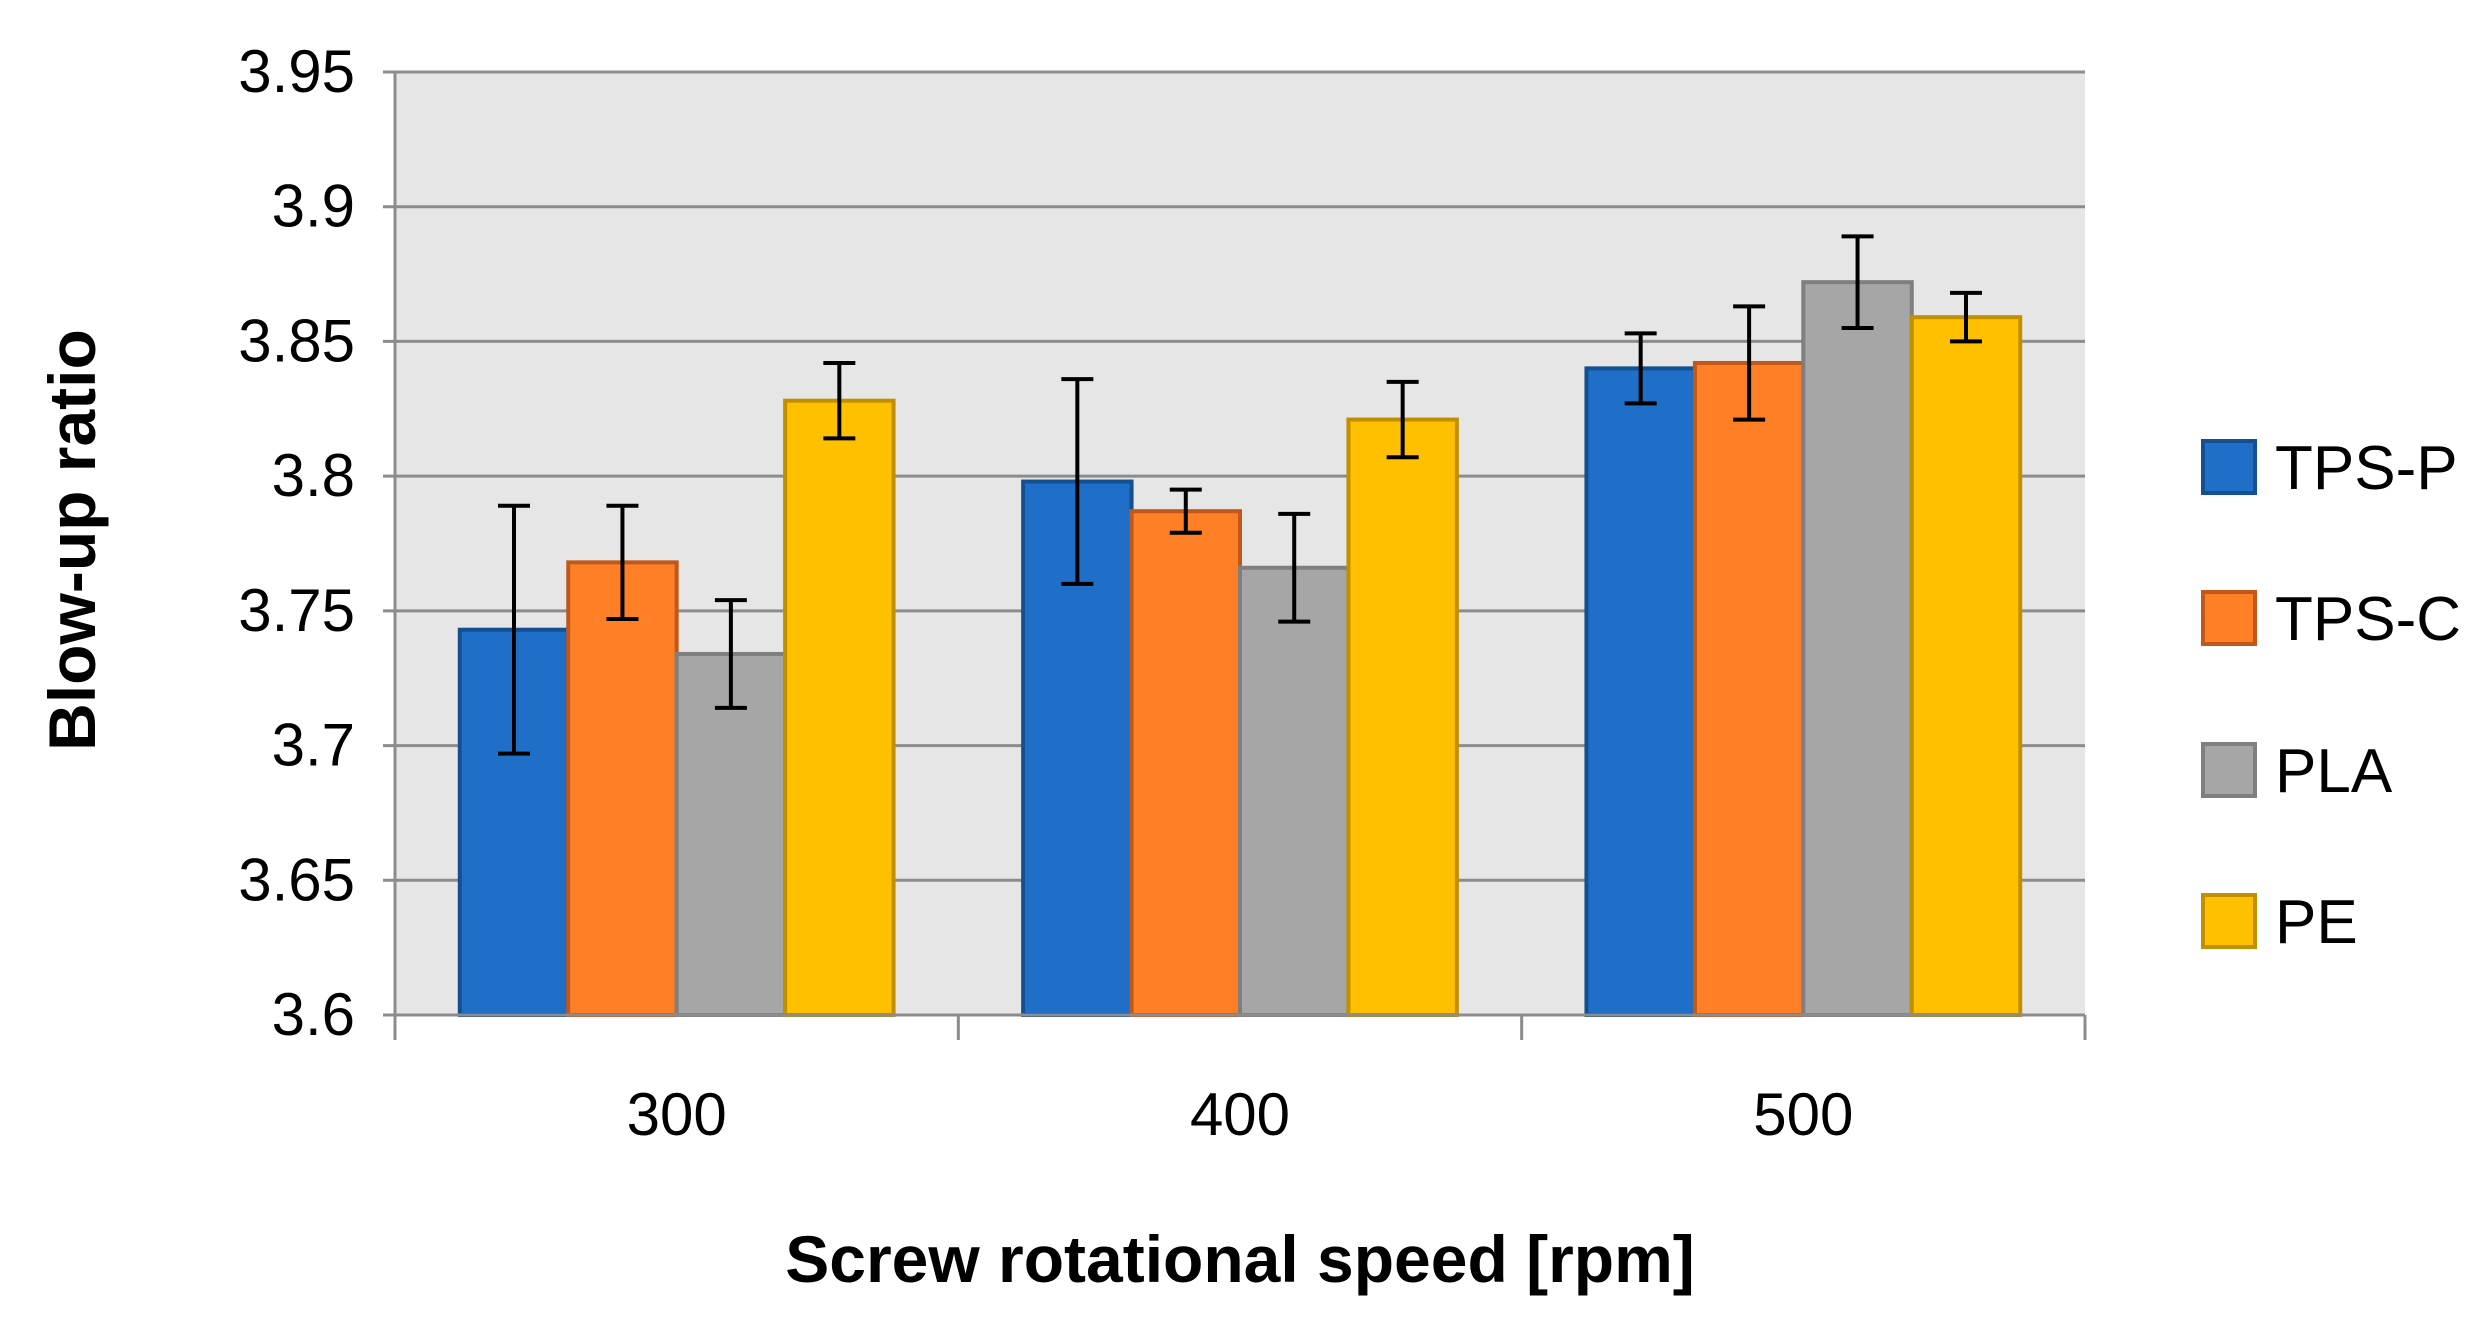 This screenshot has height=1322, width=2490. What do you see at coordinates (313, 1014) in the screenshot?
I see `y-tick-label: 3.6` at bounding box center [313, 1014].